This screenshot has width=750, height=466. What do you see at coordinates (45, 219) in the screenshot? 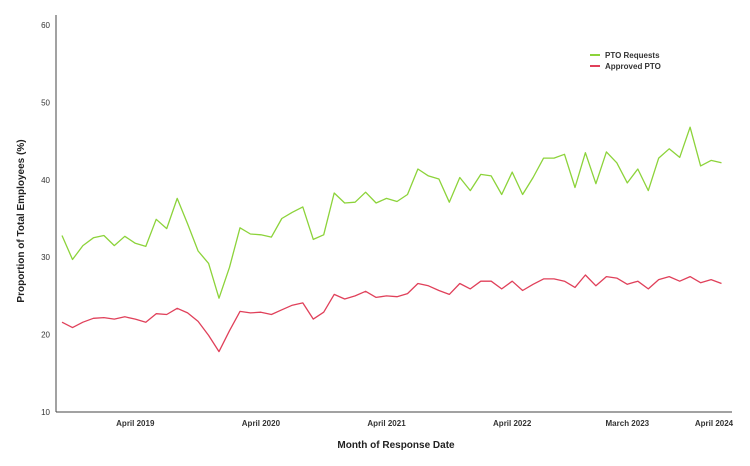
I see `y-tick-labels: 10 20 30 40 50 60` at bounding box center [45, 219].